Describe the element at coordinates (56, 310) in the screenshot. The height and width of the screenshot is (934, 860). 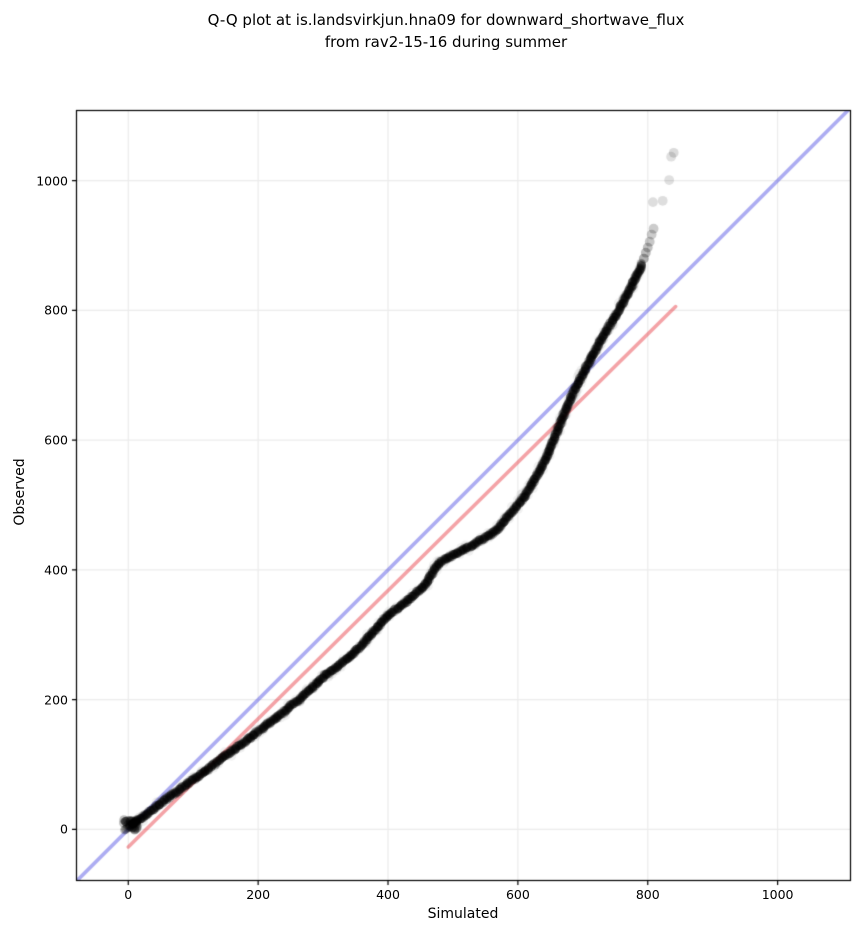
I see `y-tick-label: 800` at that location.